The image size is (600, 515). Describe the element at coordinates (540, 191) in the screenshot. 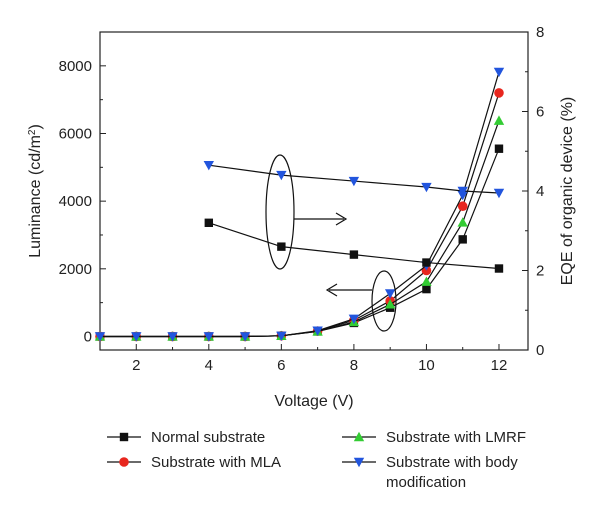

I see `y-right-tick-label: 4` at that location.